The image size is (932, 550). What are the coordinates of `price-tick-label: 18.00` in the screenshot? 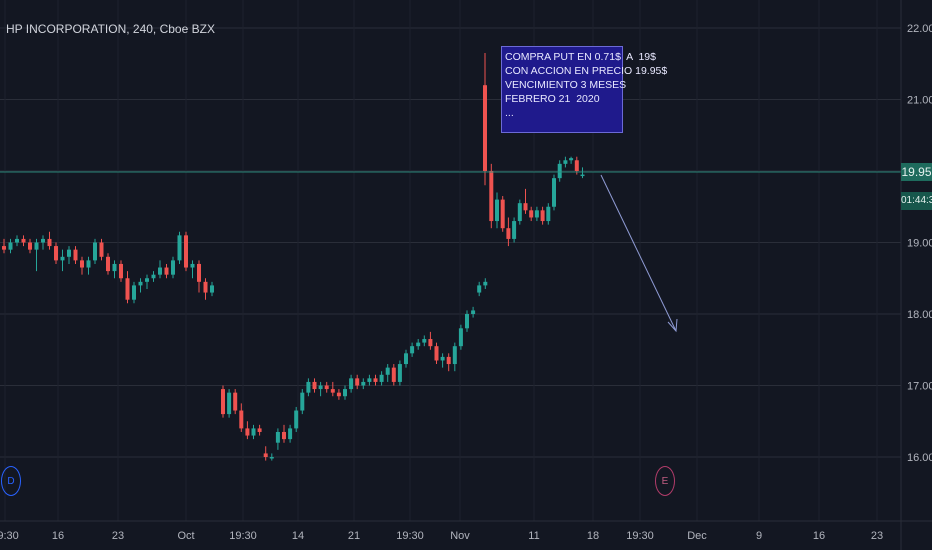 It's located at (919, 315).